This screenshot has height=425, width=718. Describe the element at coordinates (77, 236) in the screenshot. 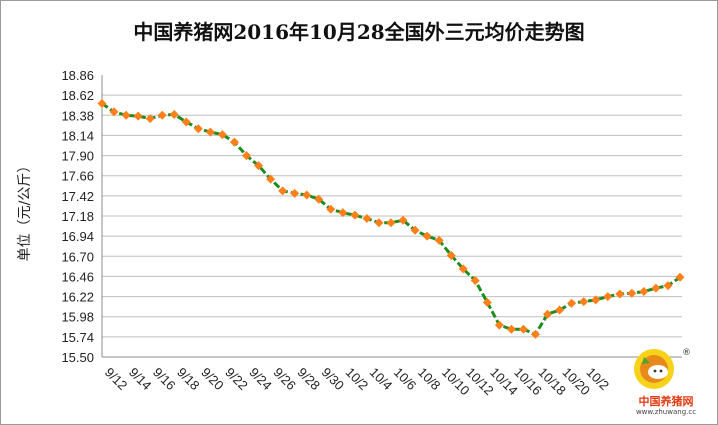

I see `y-tick-label: 16.94` at that location.